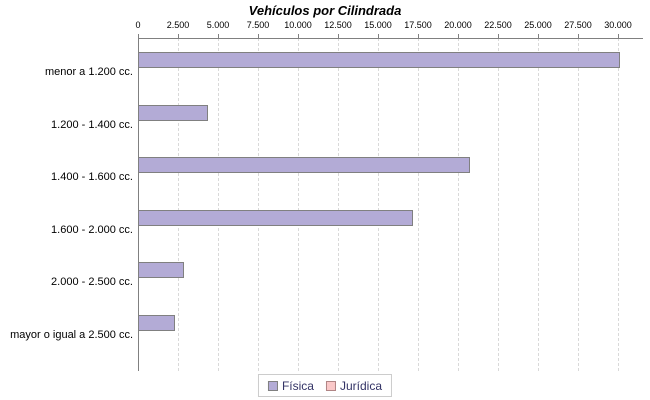 The width and height of the screenshot is (650, 400). I want to click on category-label: 1.200 - 1.400 cc., so click(92, 124).